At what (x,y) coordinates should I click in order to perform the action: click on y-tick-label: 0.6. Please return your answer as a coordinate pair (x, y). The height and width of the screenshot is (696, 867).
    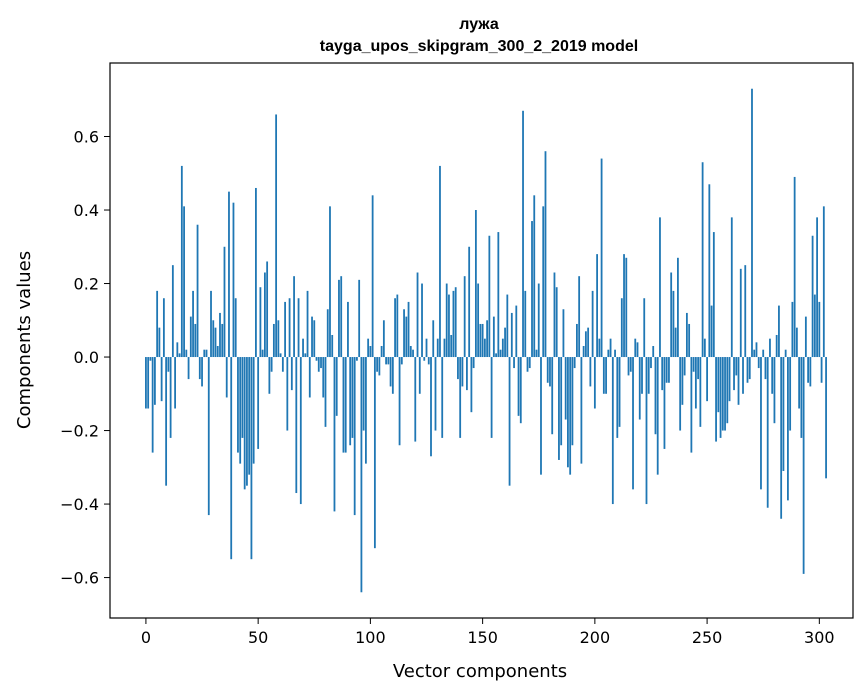
    Looking at the image, I should click on (86, 137).